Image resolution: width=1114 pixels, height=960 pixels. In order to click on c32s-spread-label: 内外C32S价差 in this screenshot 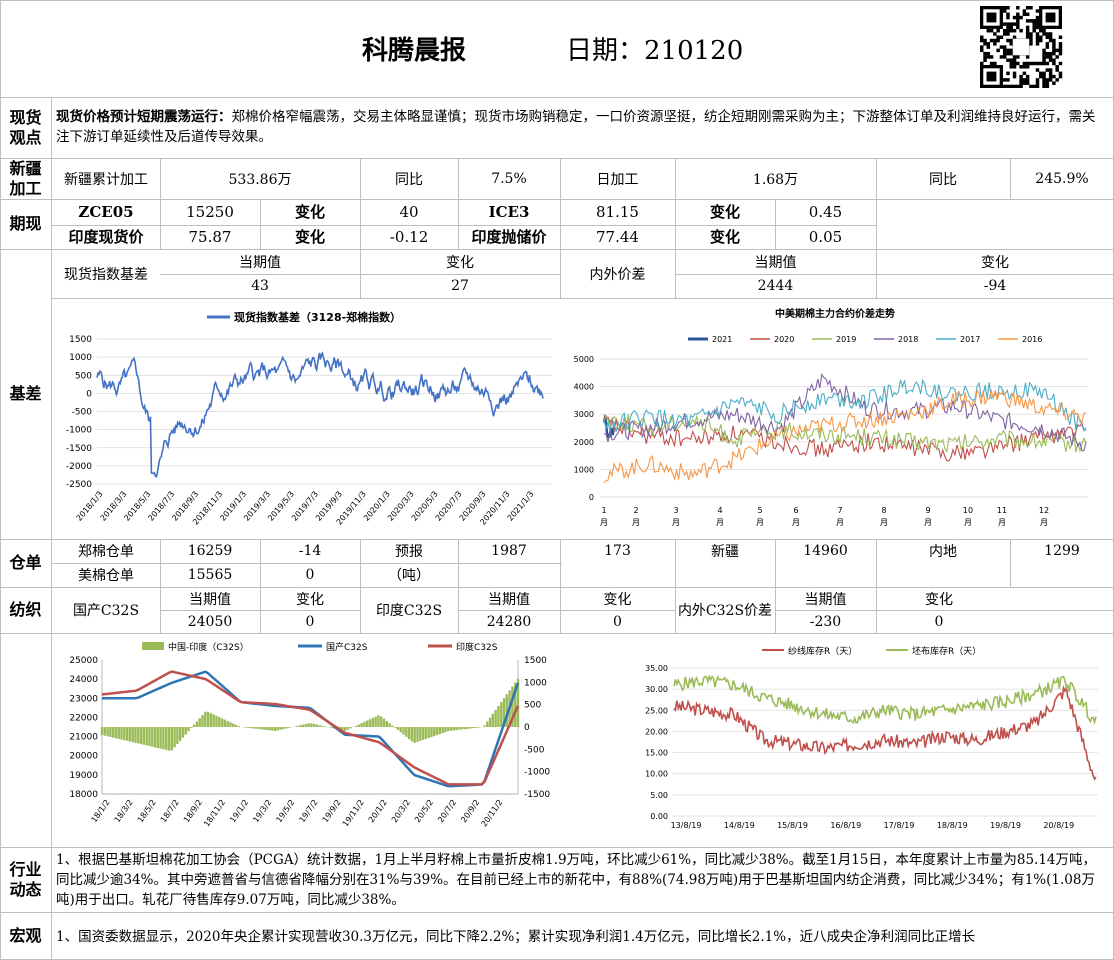, I will do `click(725, 611)`.